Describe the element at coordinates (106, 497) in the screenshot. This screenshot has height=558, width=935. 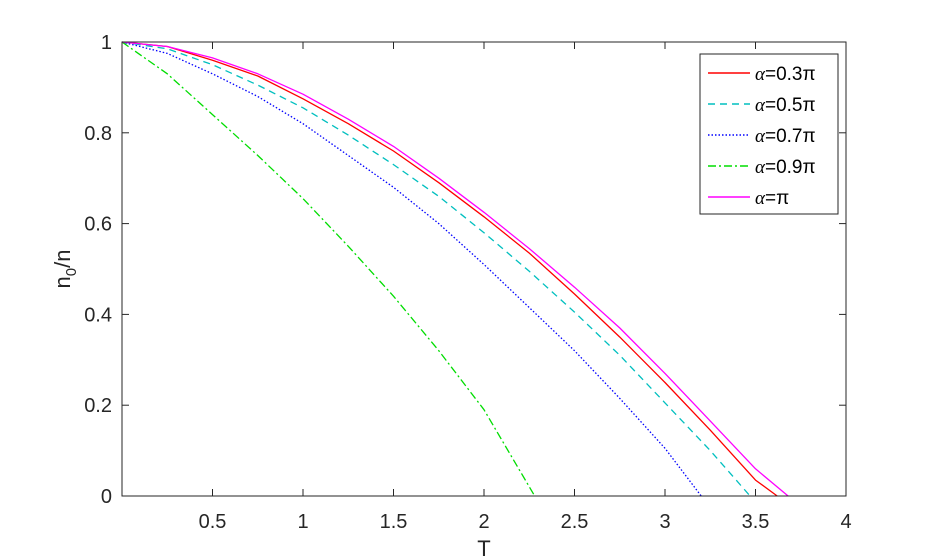
I see `y-tick-label: 0` at that location.